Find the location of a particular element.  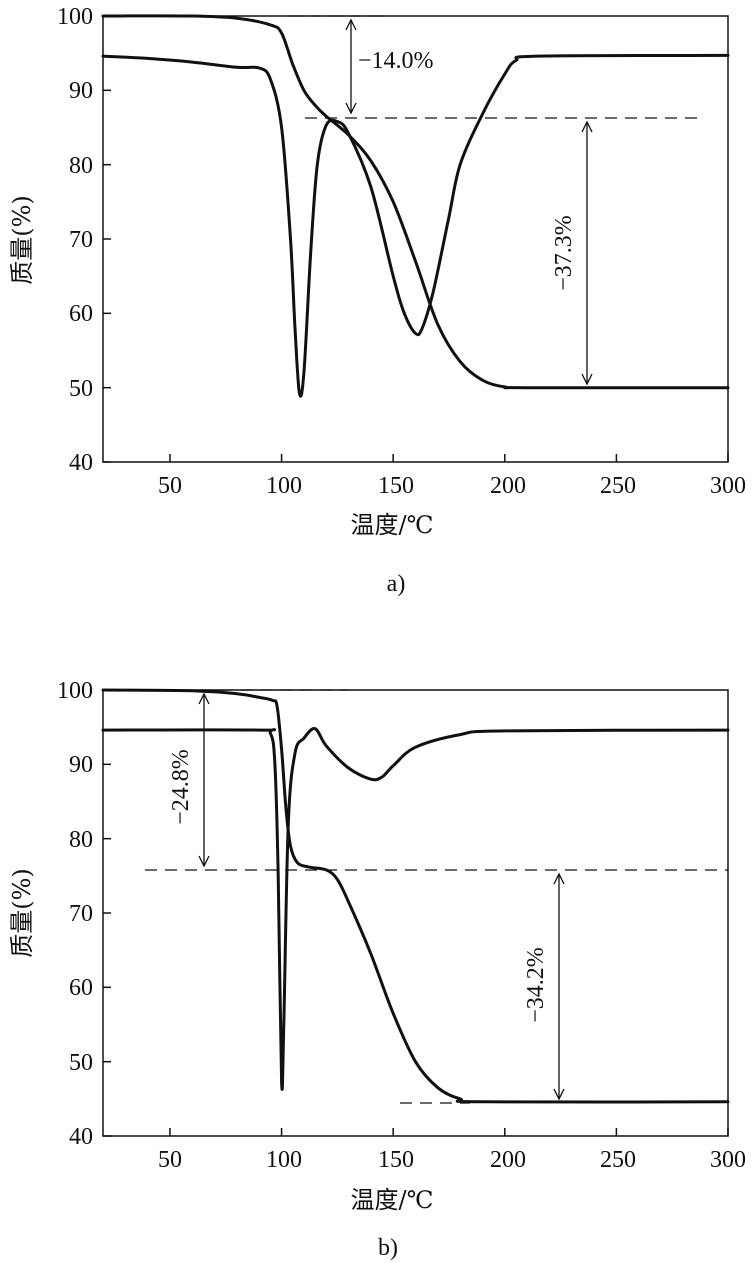

x-tick-labels-a: 50 100 150 200 250 300 is located at coordinates (452, 486).